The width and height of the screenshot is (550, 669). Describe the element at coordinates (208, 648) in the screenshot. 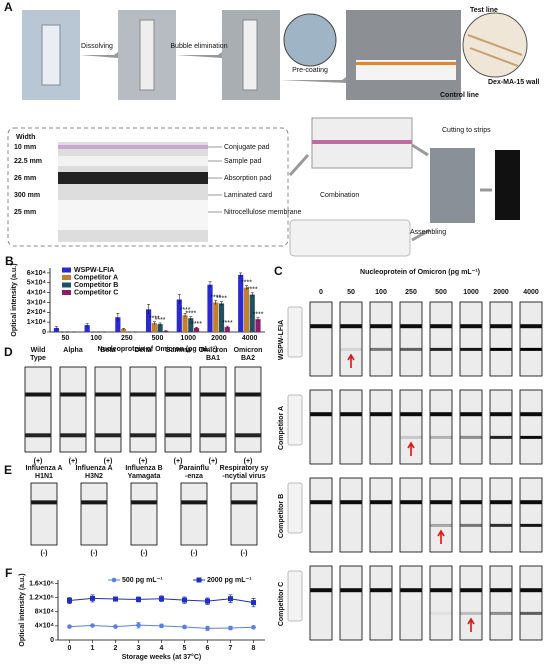

I see `x-tick-label: 6` at that location.